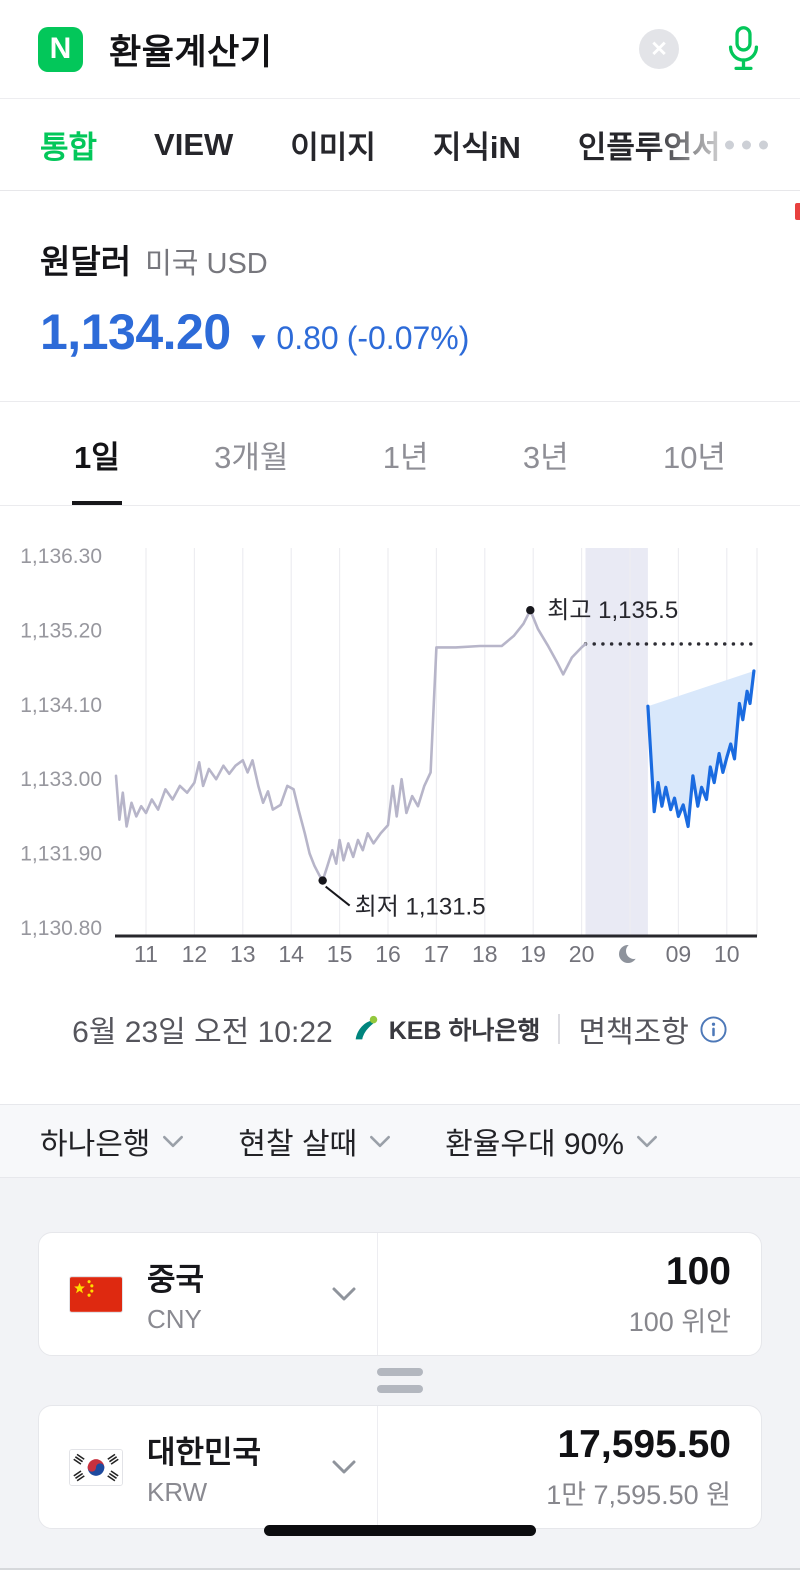  What do you see at coordinates (400, 49) in the screenshot?
I see `search-header: N 환율계산기 ✕` at bounding box center [400, 49].